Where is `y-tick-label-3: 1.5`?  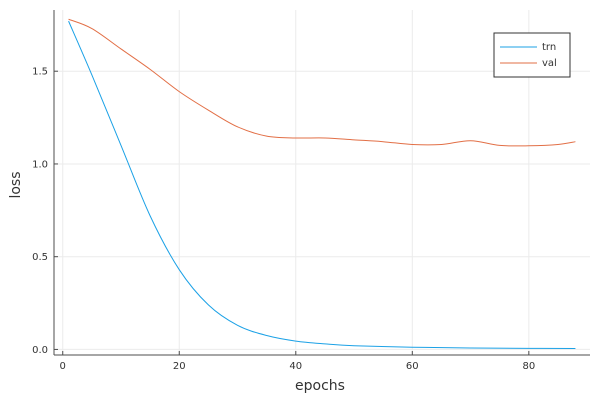
y-tick-label-3: 1.5 is located at coordinates (40, 72).